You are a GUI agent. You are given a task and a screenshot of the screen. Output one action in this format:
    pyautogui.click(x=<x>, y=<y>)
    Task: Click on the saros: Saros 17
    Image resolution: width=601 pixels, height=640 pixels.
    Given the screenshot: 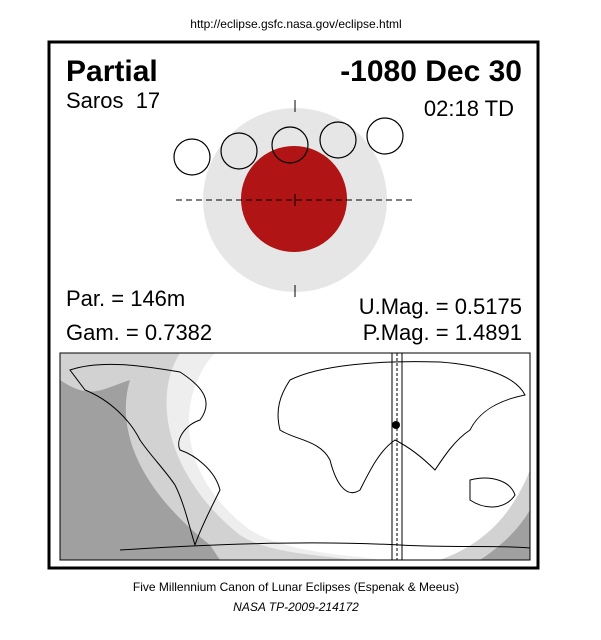 What is the action you would take?
    pyautogui.click(x=113, y=100)
    